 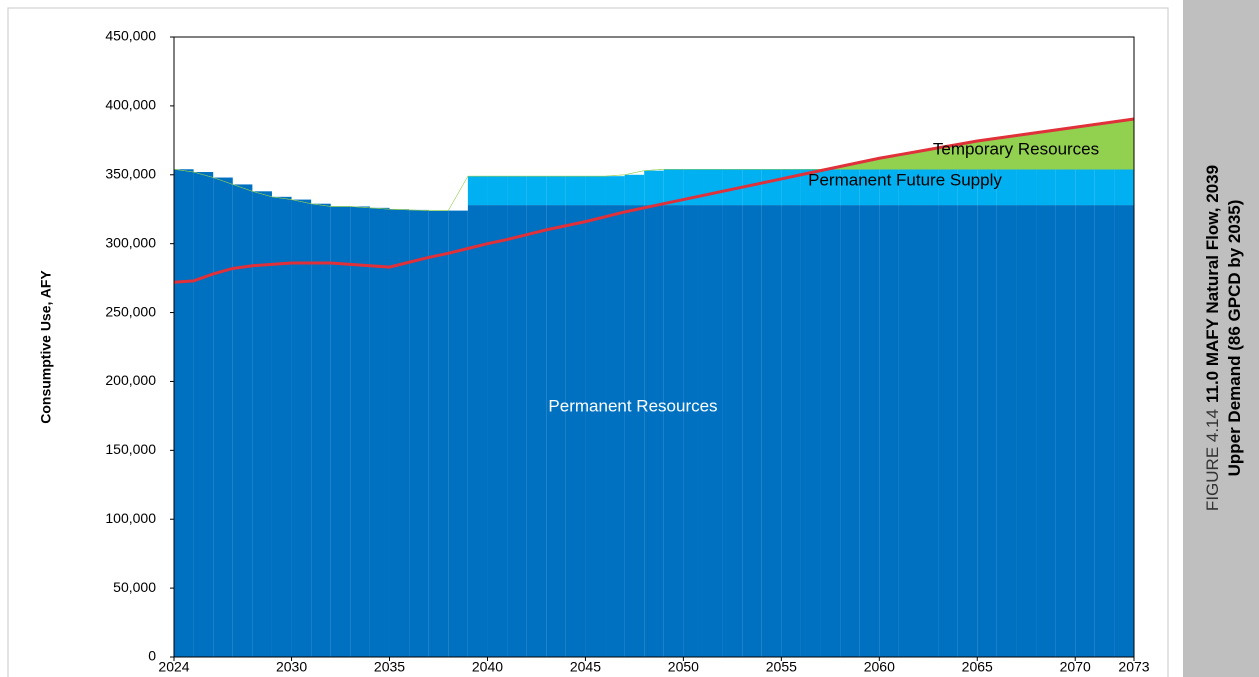 What do you see at coordinates (291, 667) in the screenshot?
I see `x-tick-label: 2030` at bounding box center [291, 667].